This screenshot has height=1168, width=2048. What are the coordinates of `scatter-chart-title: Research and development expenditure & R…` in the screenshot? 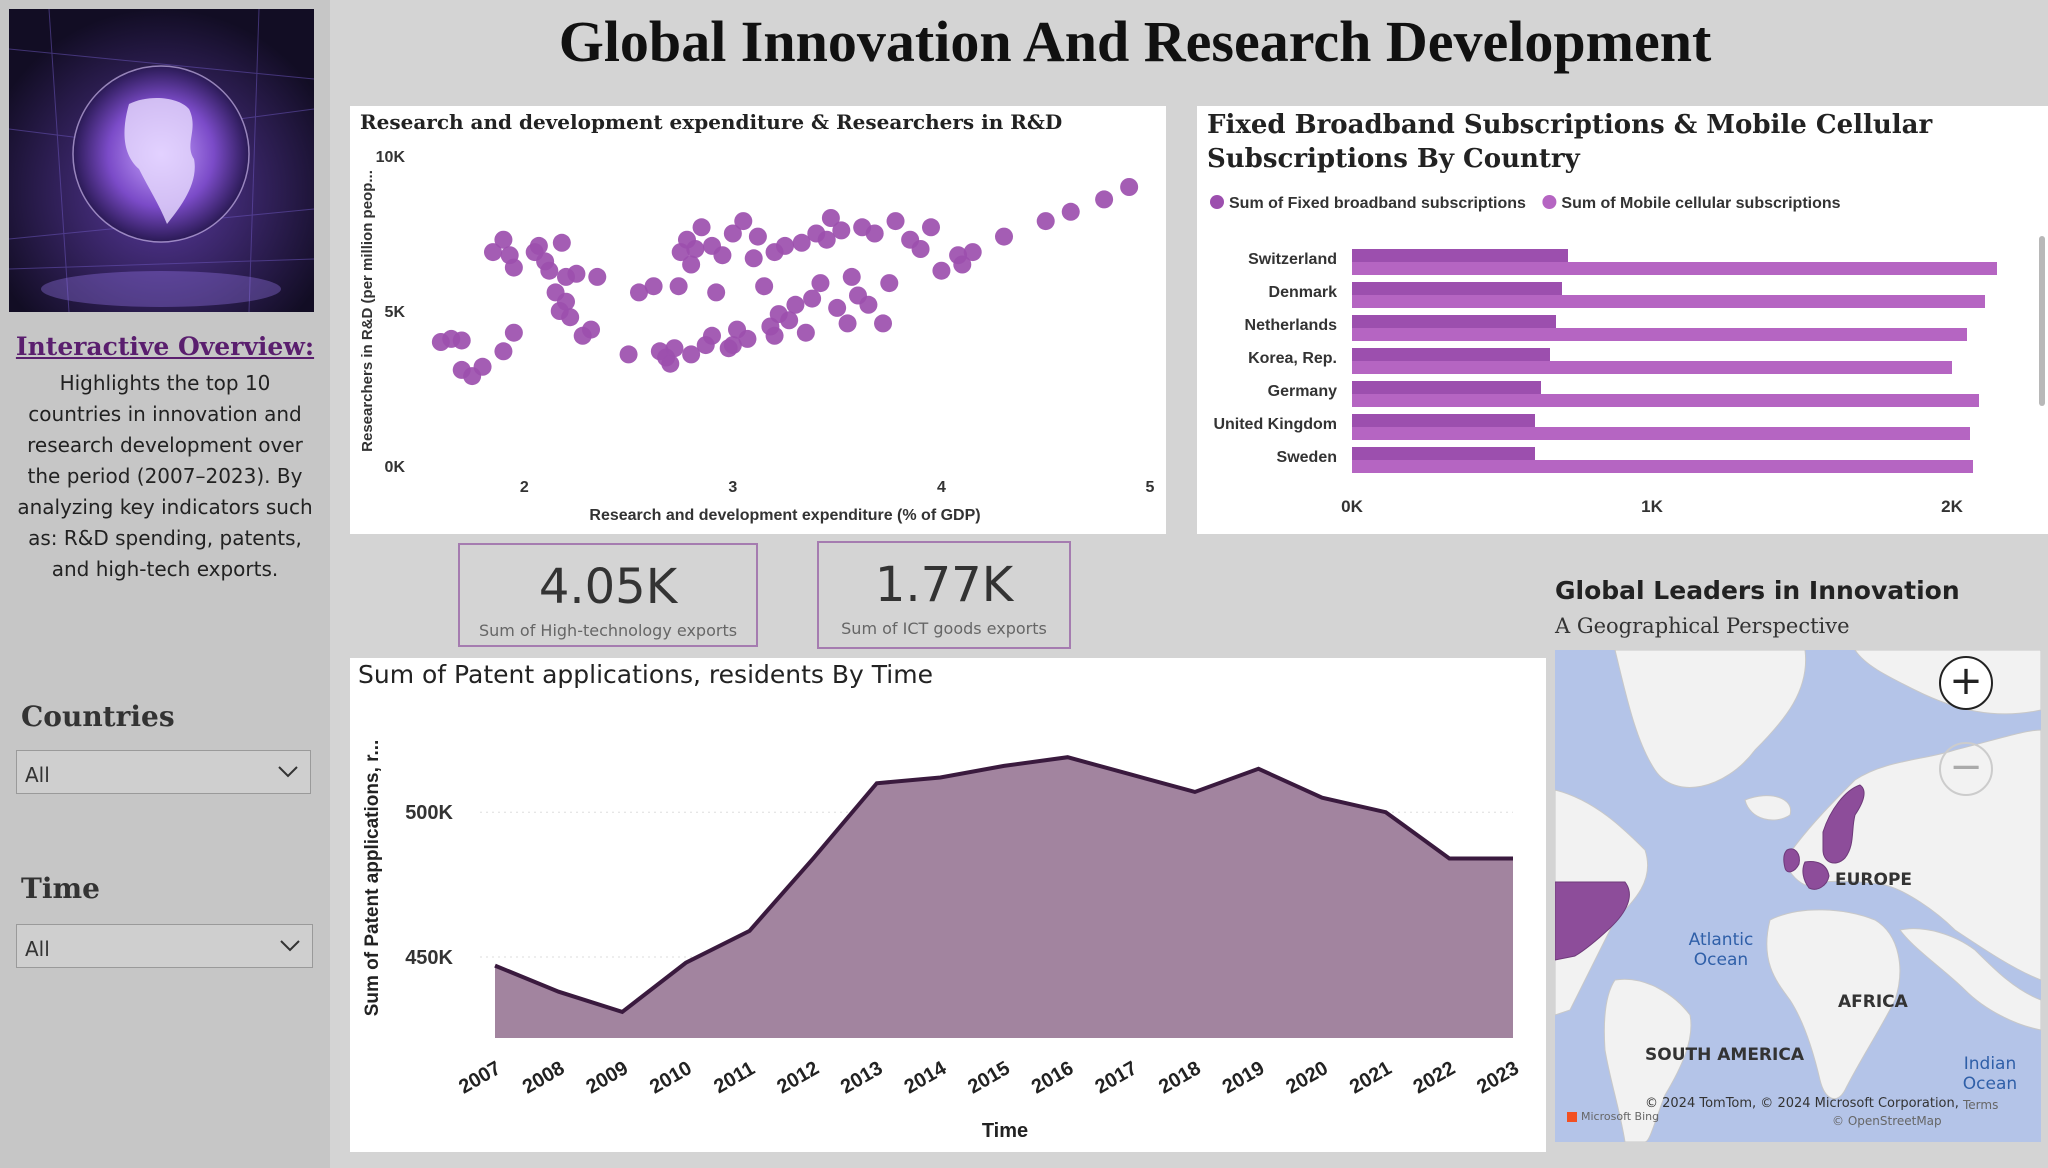 It's located at (711, 122).